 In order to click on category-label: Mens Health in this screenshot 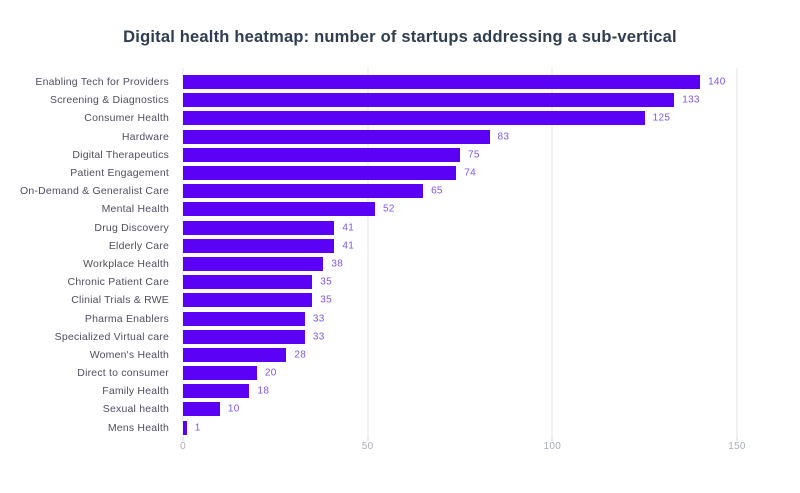, I will do `click(138, 427)`.